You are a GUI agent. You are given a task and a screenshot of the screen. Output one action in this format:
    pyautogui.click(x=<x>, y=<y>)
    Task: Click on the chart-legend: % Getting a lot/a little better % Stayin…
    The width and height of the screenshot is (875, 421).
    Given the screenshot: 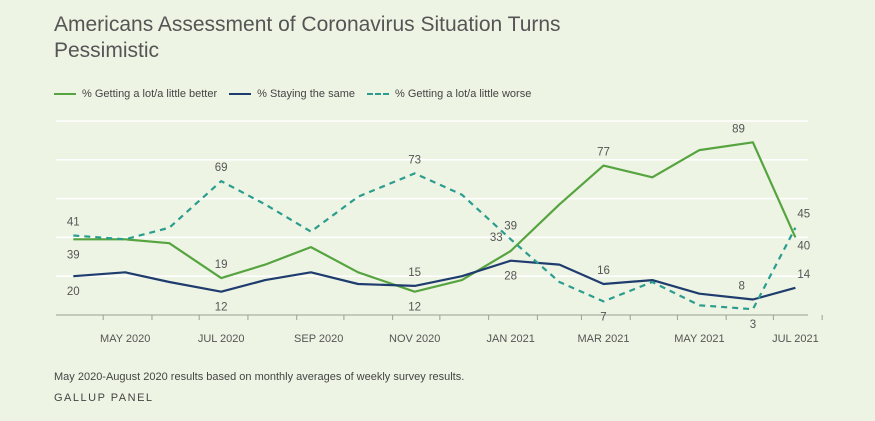 What is the action you would take?
    pyautogui.click(x=298, y=94)
    